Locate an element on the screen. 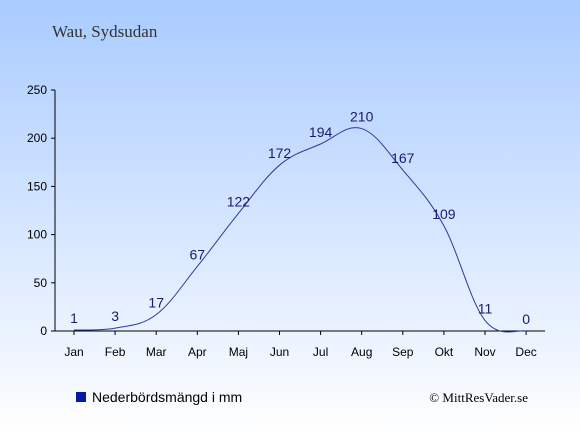  x-tick-label: Okt is located at coordinates (444, 352).